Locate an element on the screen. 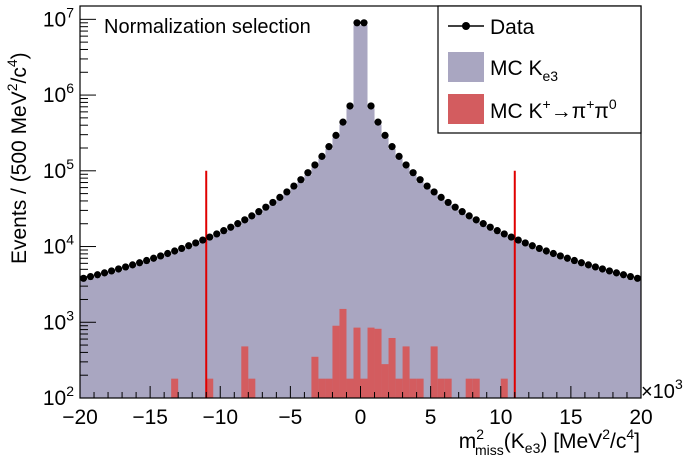  x-axis: −20 −15 −10 −5 0 5 10 15 20 is located at coordinates (357, 407).